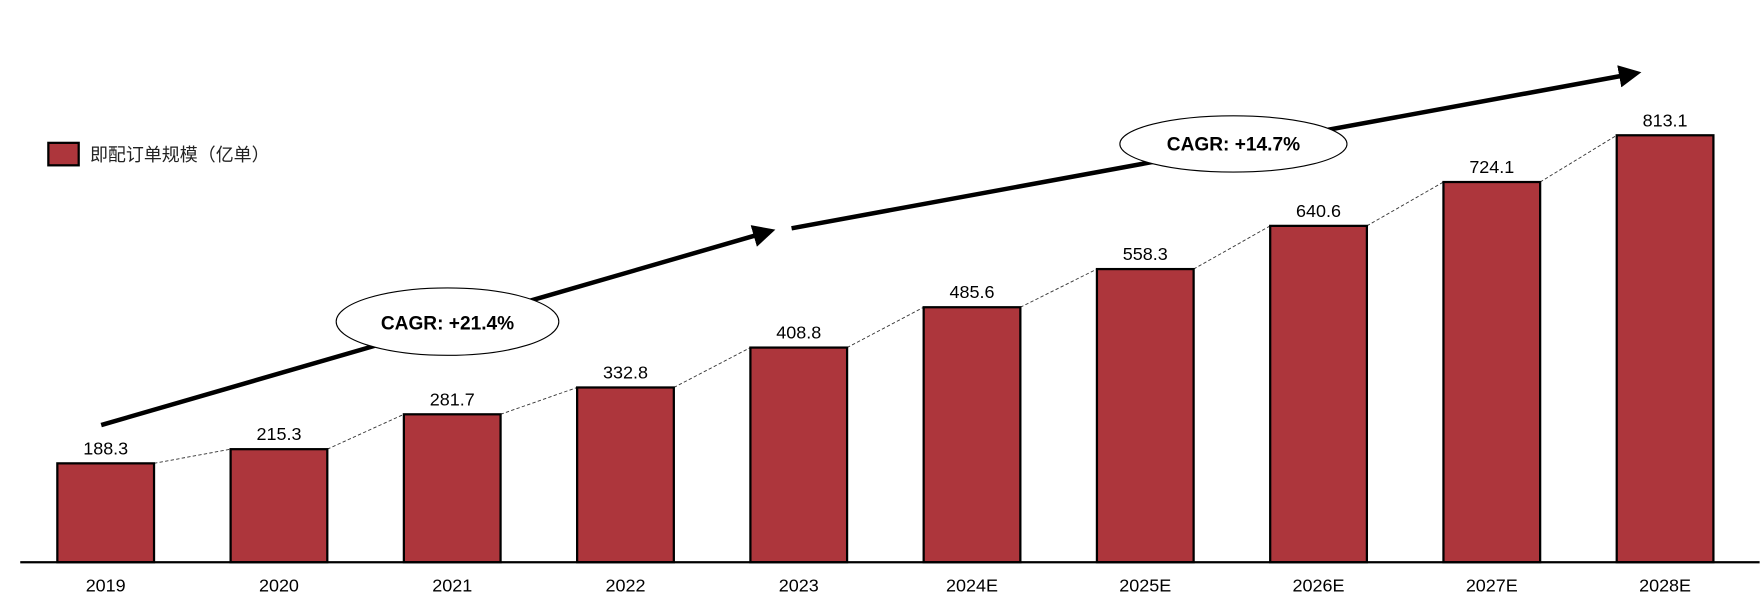 This screenshot has height=605, width=1763. I want to click on bar-2027E, so click(1492, 372).